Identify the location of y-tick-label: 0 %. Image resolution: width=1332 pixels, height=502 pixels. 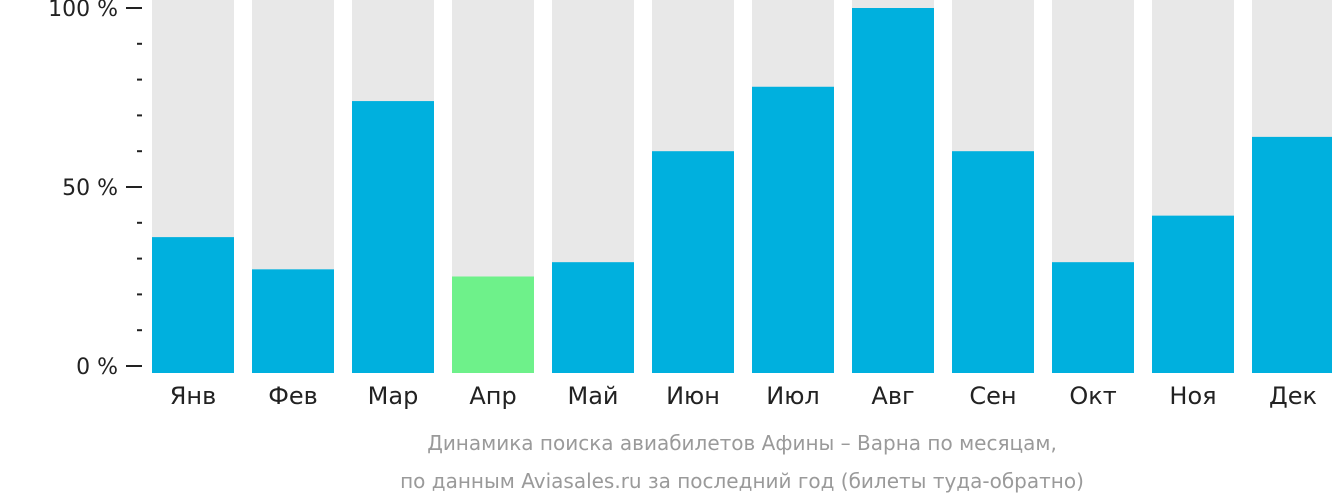
(97, 367).